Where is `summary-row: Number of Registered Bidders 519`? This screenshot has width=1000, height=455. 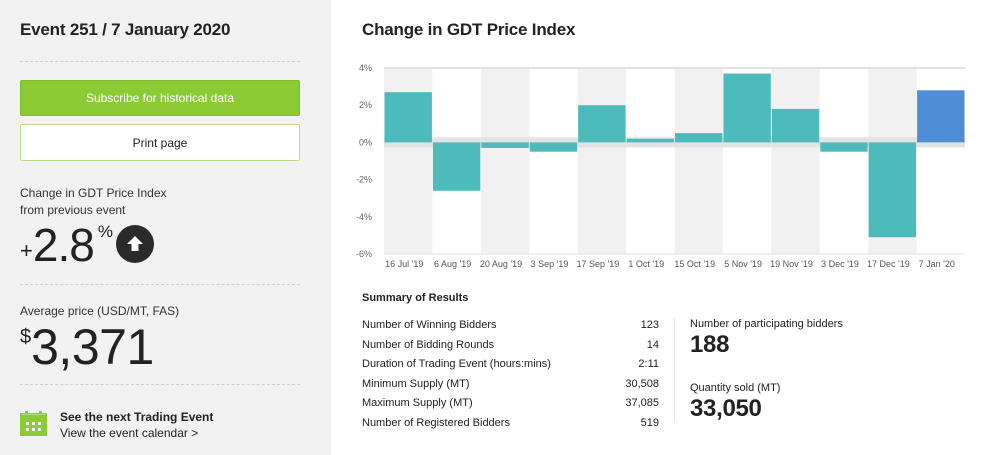
summary-row: Number of Registered Bidders 519 is located at coordinates (510, 424).